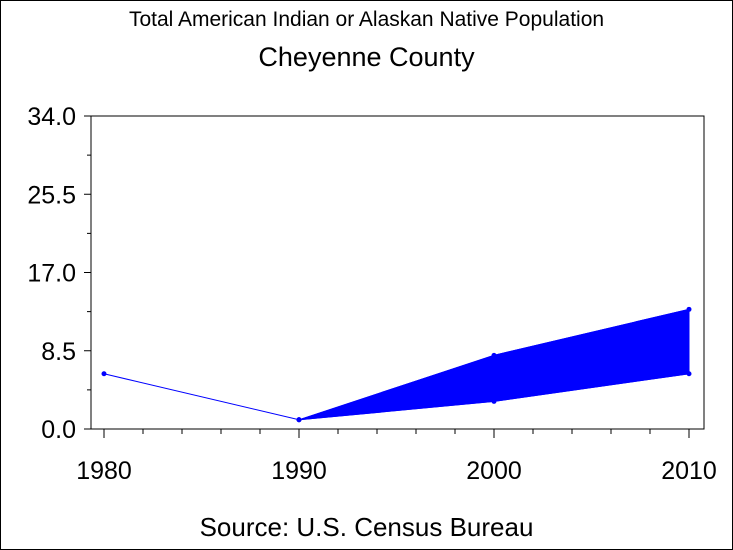 The height and width of the screenshot is (550, 733). Describe the element at coordinates (58, 430) in the screenshot. I see `y-tick-label: 0.0` at that location.